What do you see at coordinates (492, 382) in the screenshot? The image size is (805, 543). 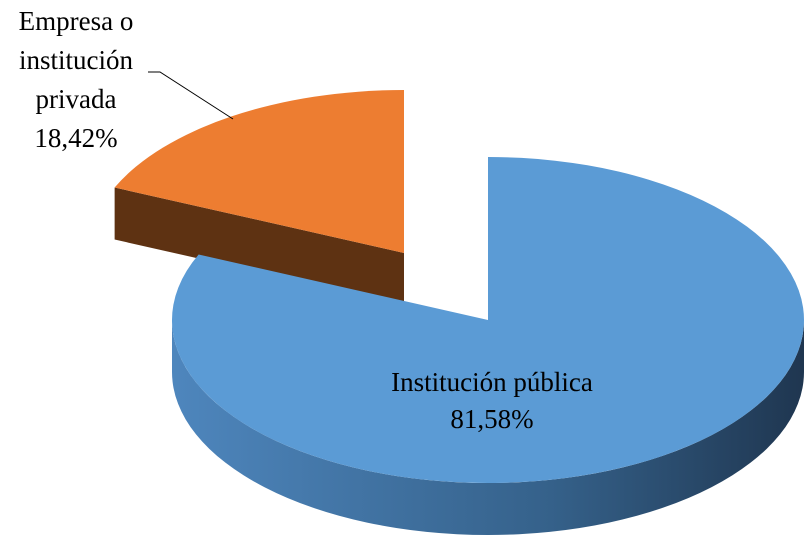 I see `category-label: Institución pública` at bounding box center [492, 382].